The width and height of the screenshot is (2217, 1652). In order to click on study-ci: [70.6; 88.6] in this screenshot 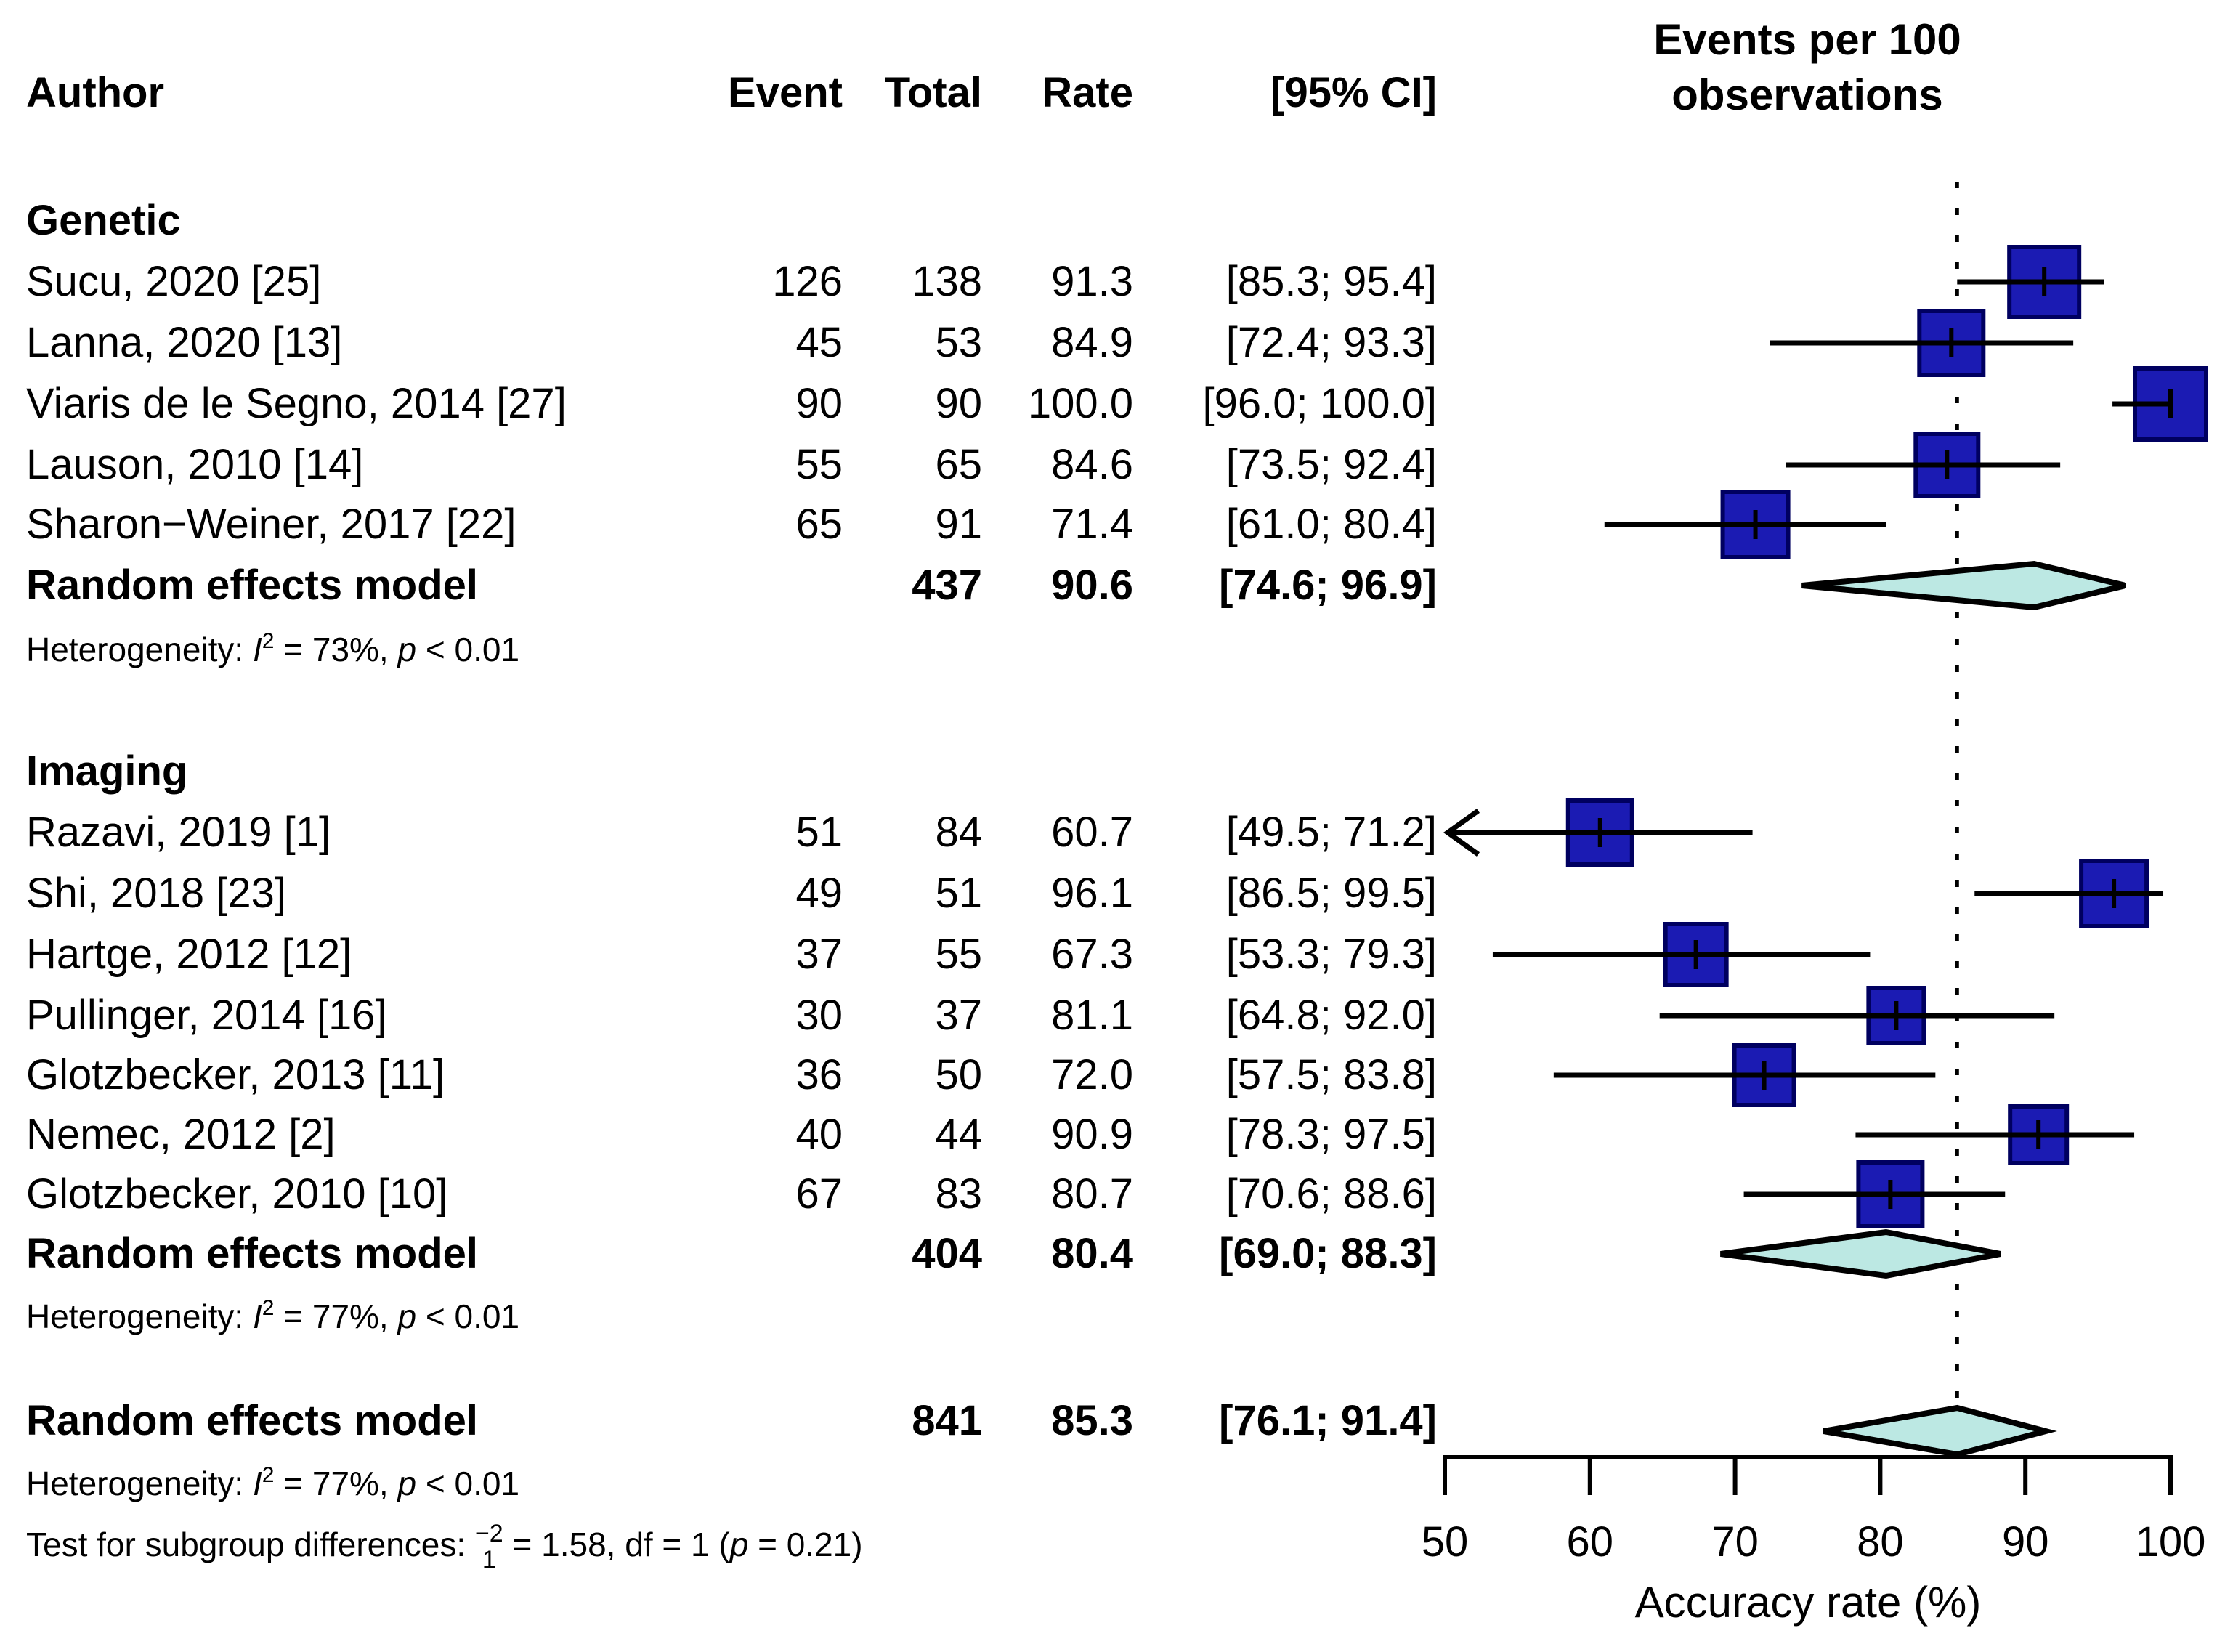, I will do `click(1331, 1194)`.